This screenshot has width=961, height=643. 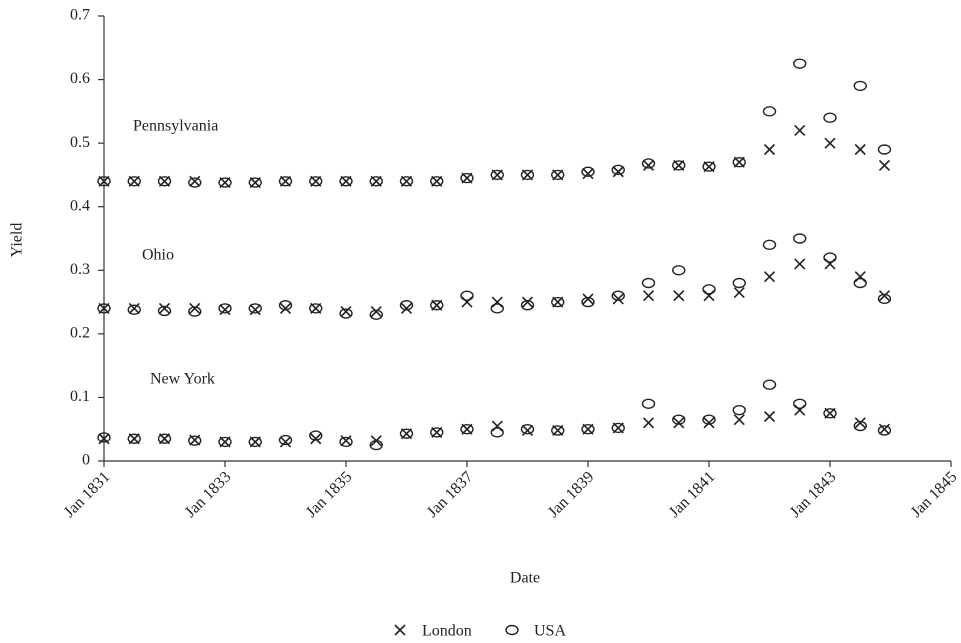 What do you see at coordinates (80, 333) in the screenshot?
I see `y-tick-label: 0.2` at bounding box center [80, 333].